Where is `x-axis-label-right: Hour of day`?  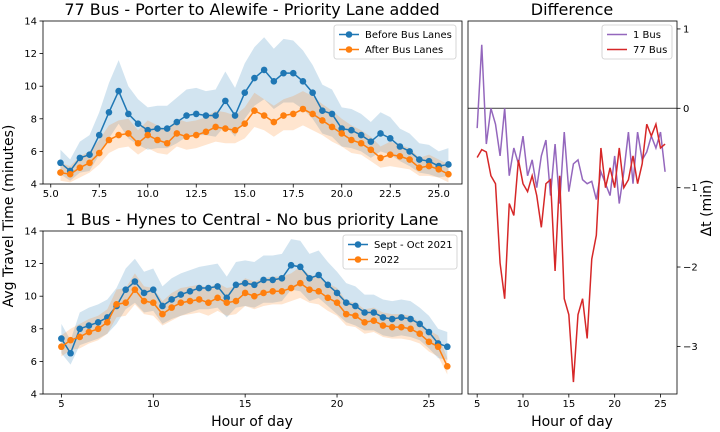 x-axis-label-right: Hour of day is located at coordinates (572, 422).